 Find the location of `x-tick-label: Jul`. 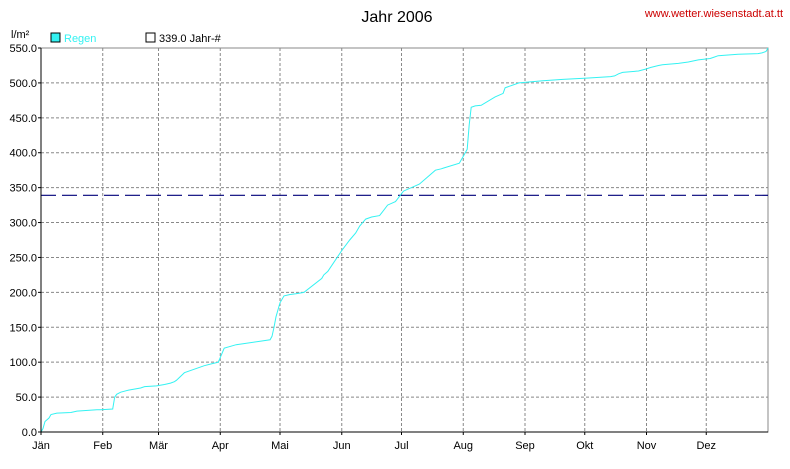

x-tick-label: Jul is located at coordinates (401, 446).